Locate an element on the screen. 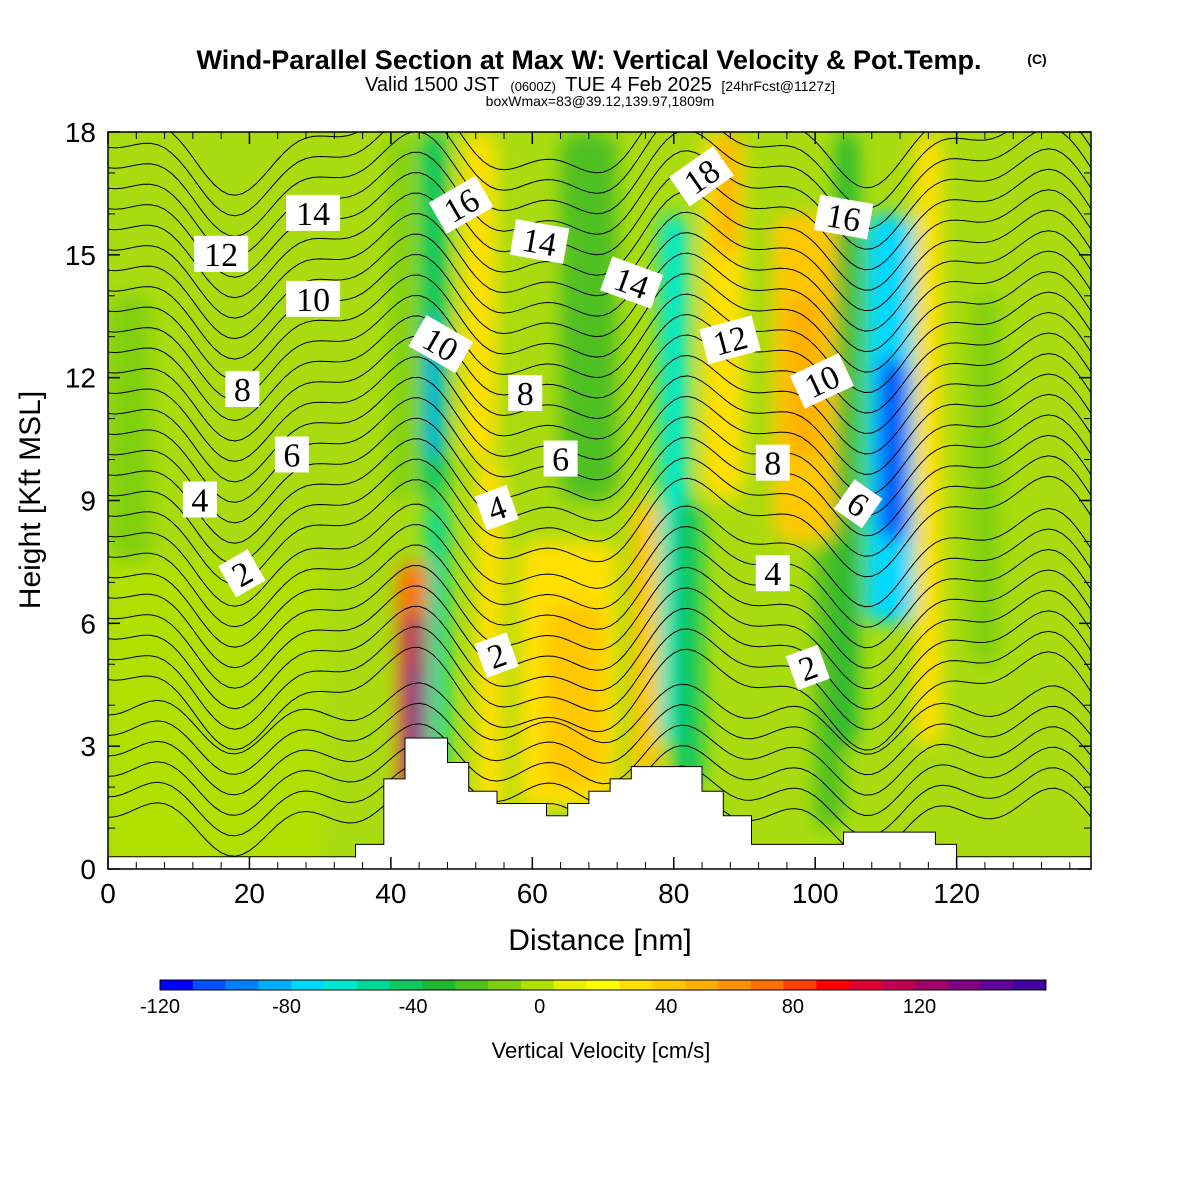 The height and width of the screenshot is (1200, 1200). contour-label: 16 is located at coordinates (843, 217).